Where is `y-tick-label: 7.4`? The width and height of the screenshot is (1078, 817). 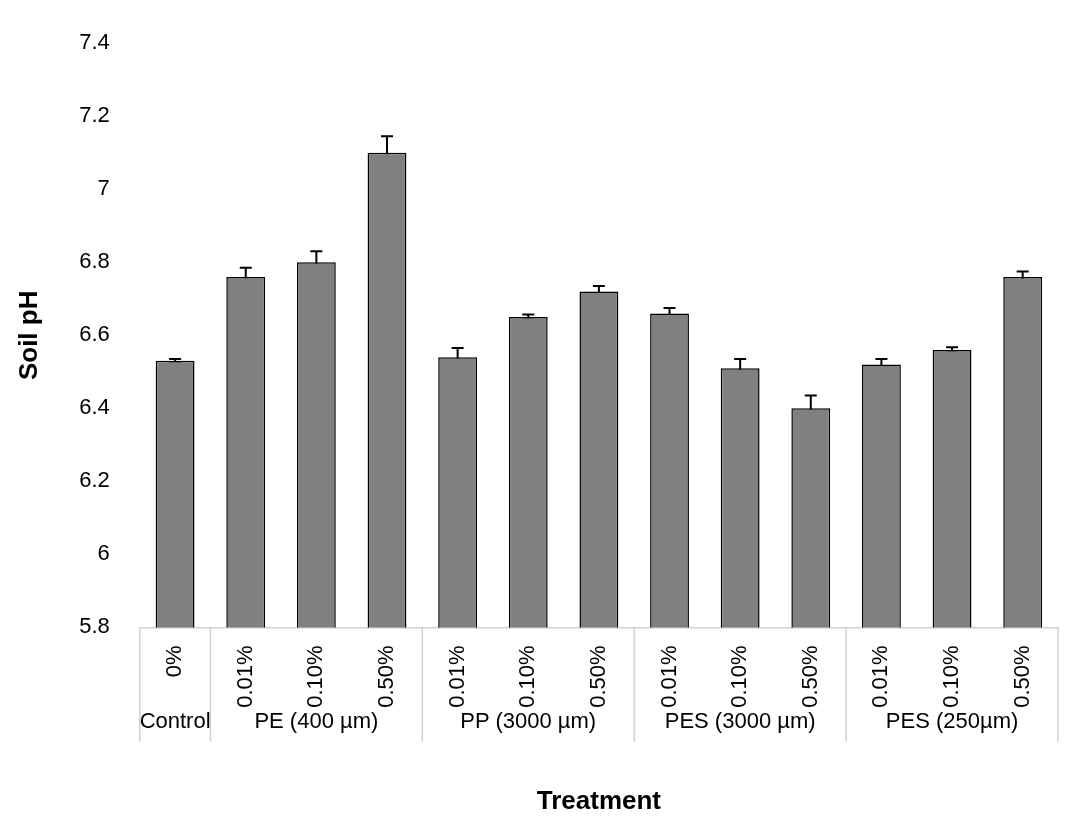
y-tick-label: 7.4 is located at coordinates (94, 42).